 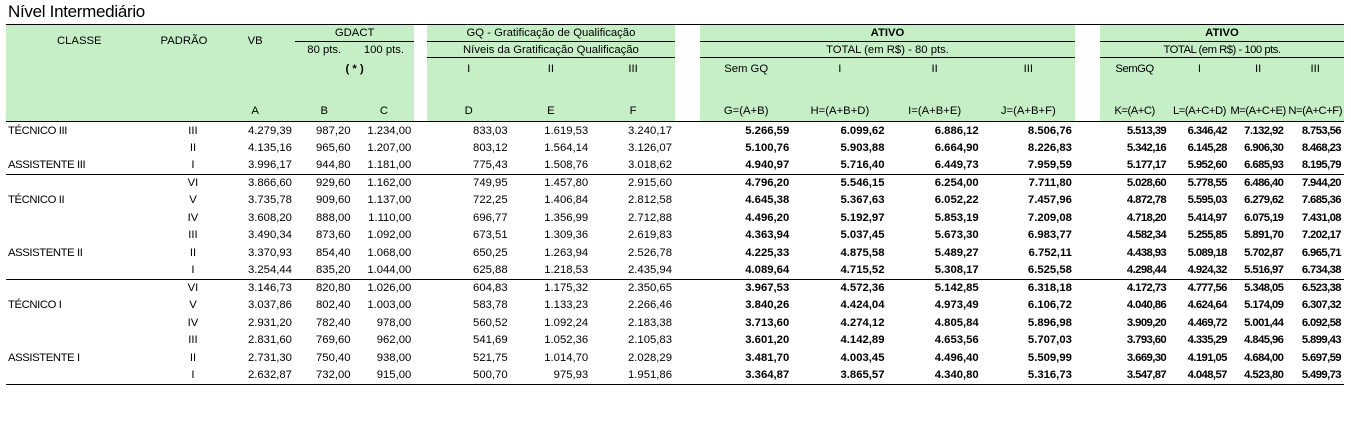 What do you see at coordinates (551, 287) in the screenshot?
I see `value-cell: 1.175,32` at bounding box center [551, 287].